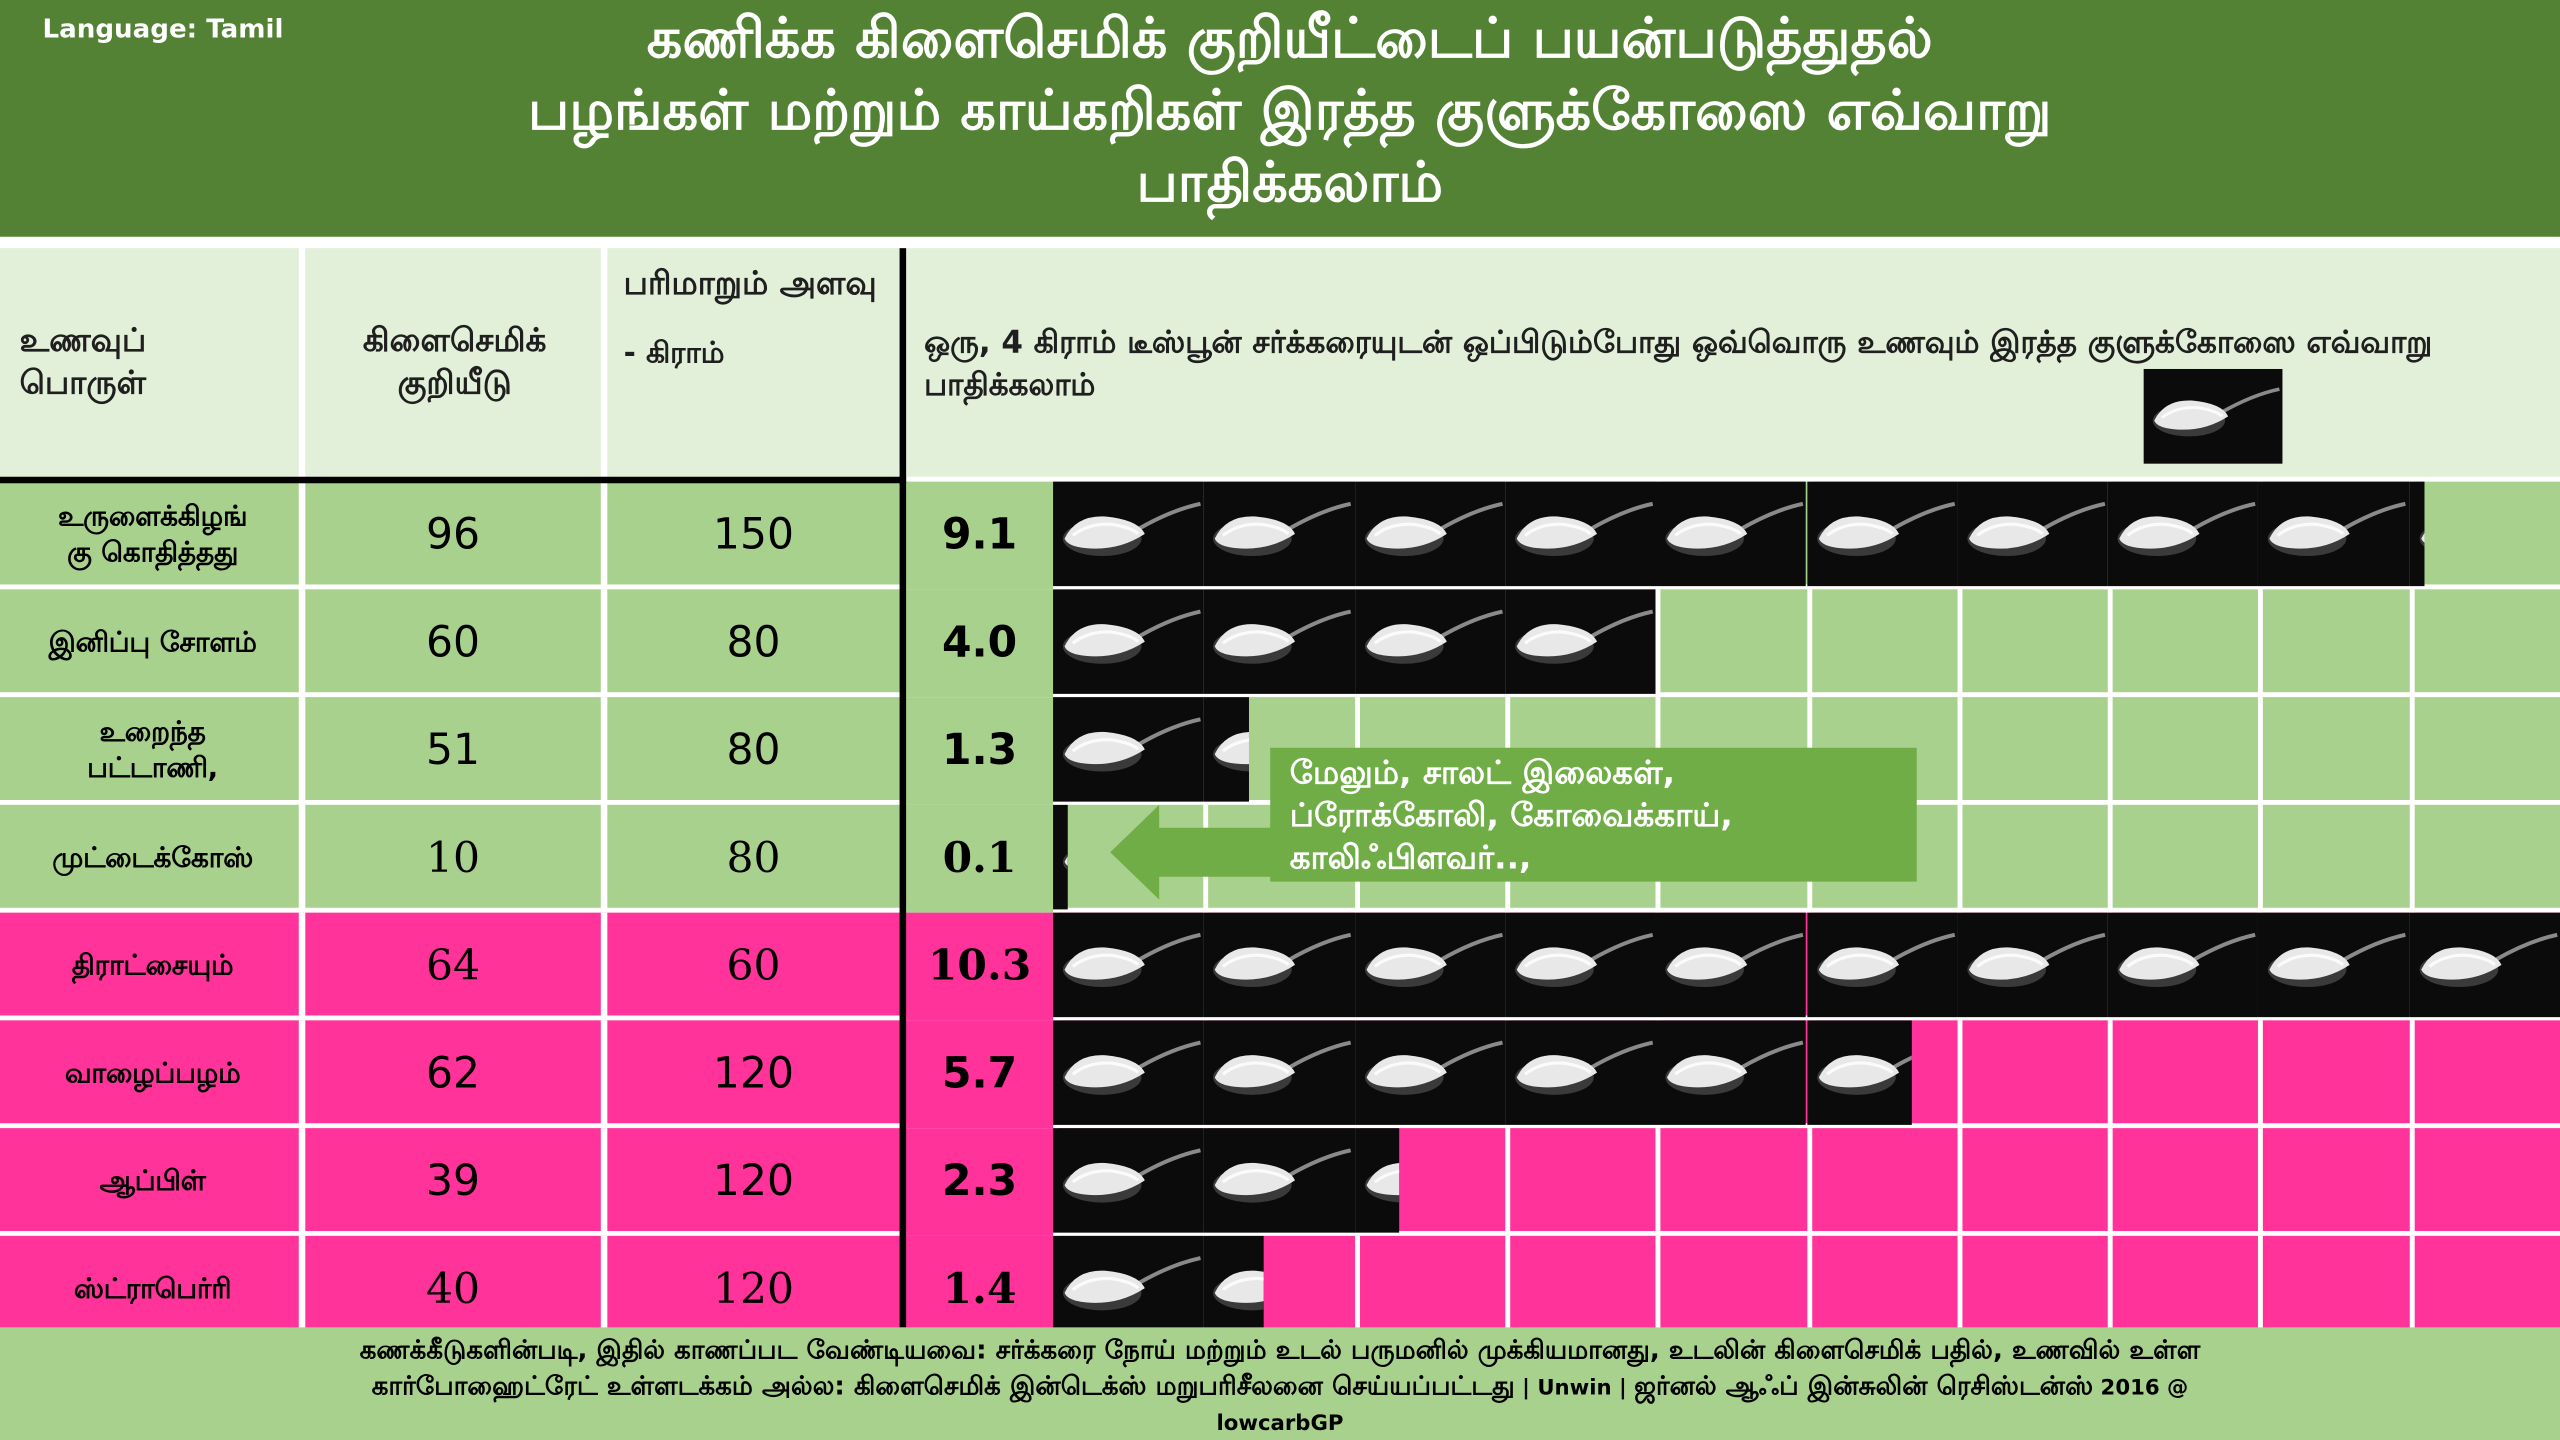 This screenshot has width=2560, height=1440. I want to click on food-name: உருளைக்கிழங் கு கொதித்தது, so click(153, 536).